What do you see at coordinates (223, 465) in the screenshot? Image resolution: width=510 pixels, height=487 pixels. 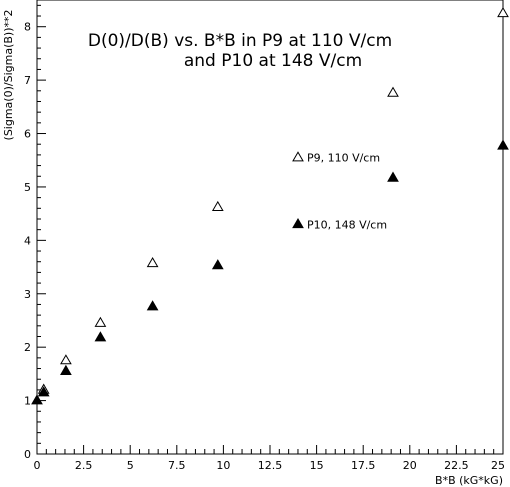 I see `x-tick-label: 10` at bounding box center [223, 465].